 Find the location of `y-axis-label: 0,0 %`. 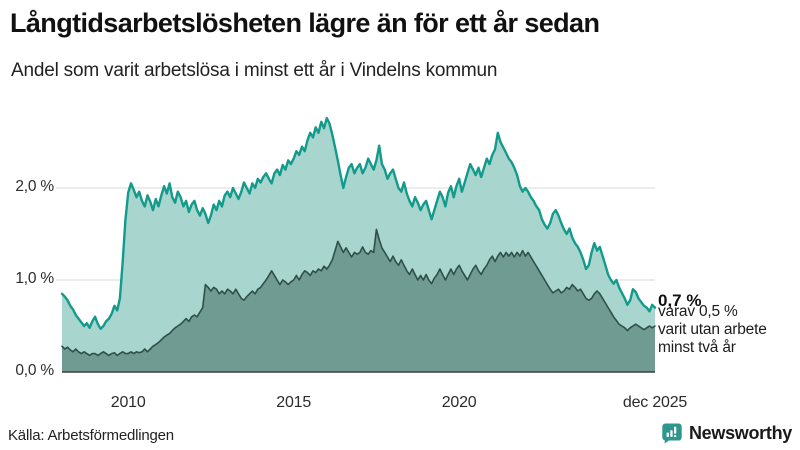

y-axis-label: 0,0 % is located at coordinates (34, 370).